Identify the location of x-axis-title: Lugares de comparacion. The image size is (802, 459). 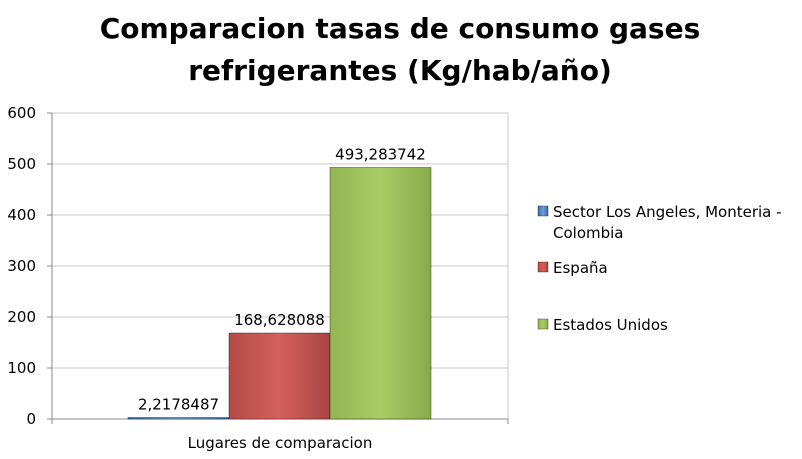
(280, 443).